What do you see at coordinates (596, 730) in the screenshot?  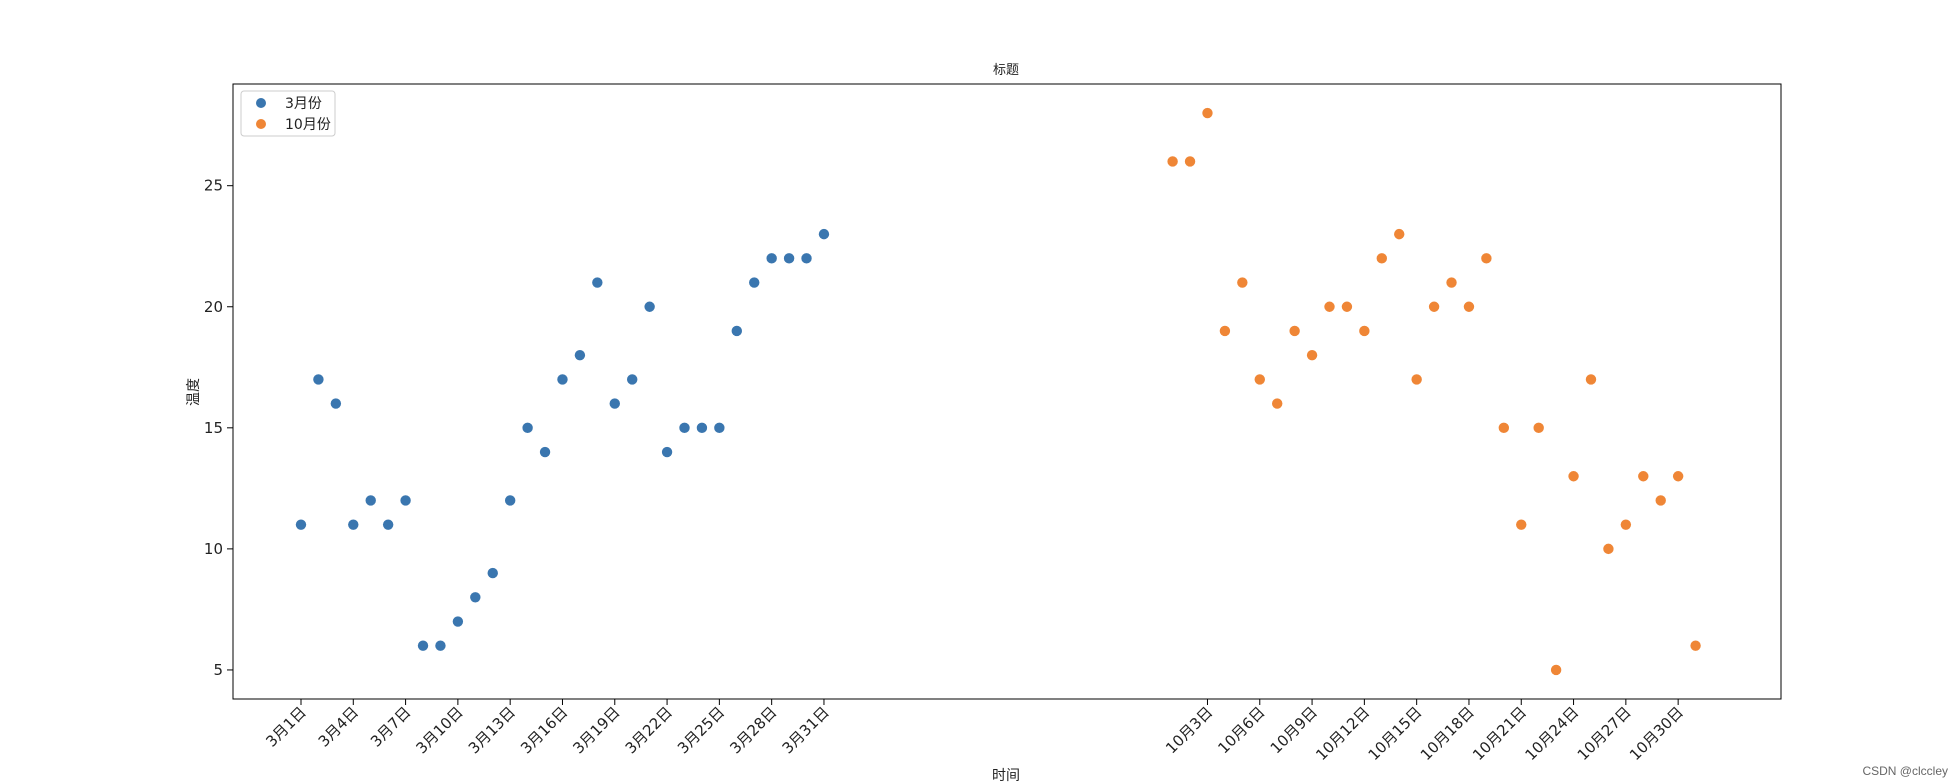 I see `x-tick-label: 3月19日` at bounding box center [596, 730].